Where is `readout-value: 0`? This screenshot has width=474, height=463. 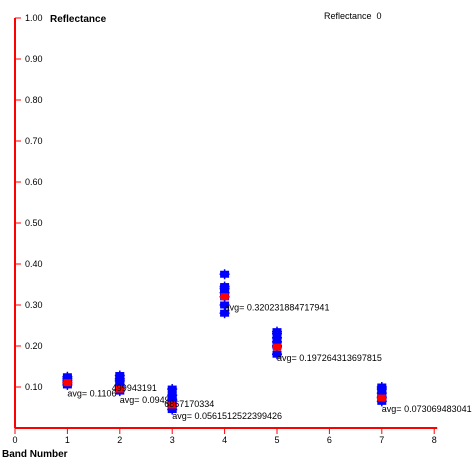
readout-value: 0 is located at coordinates (379, 16).